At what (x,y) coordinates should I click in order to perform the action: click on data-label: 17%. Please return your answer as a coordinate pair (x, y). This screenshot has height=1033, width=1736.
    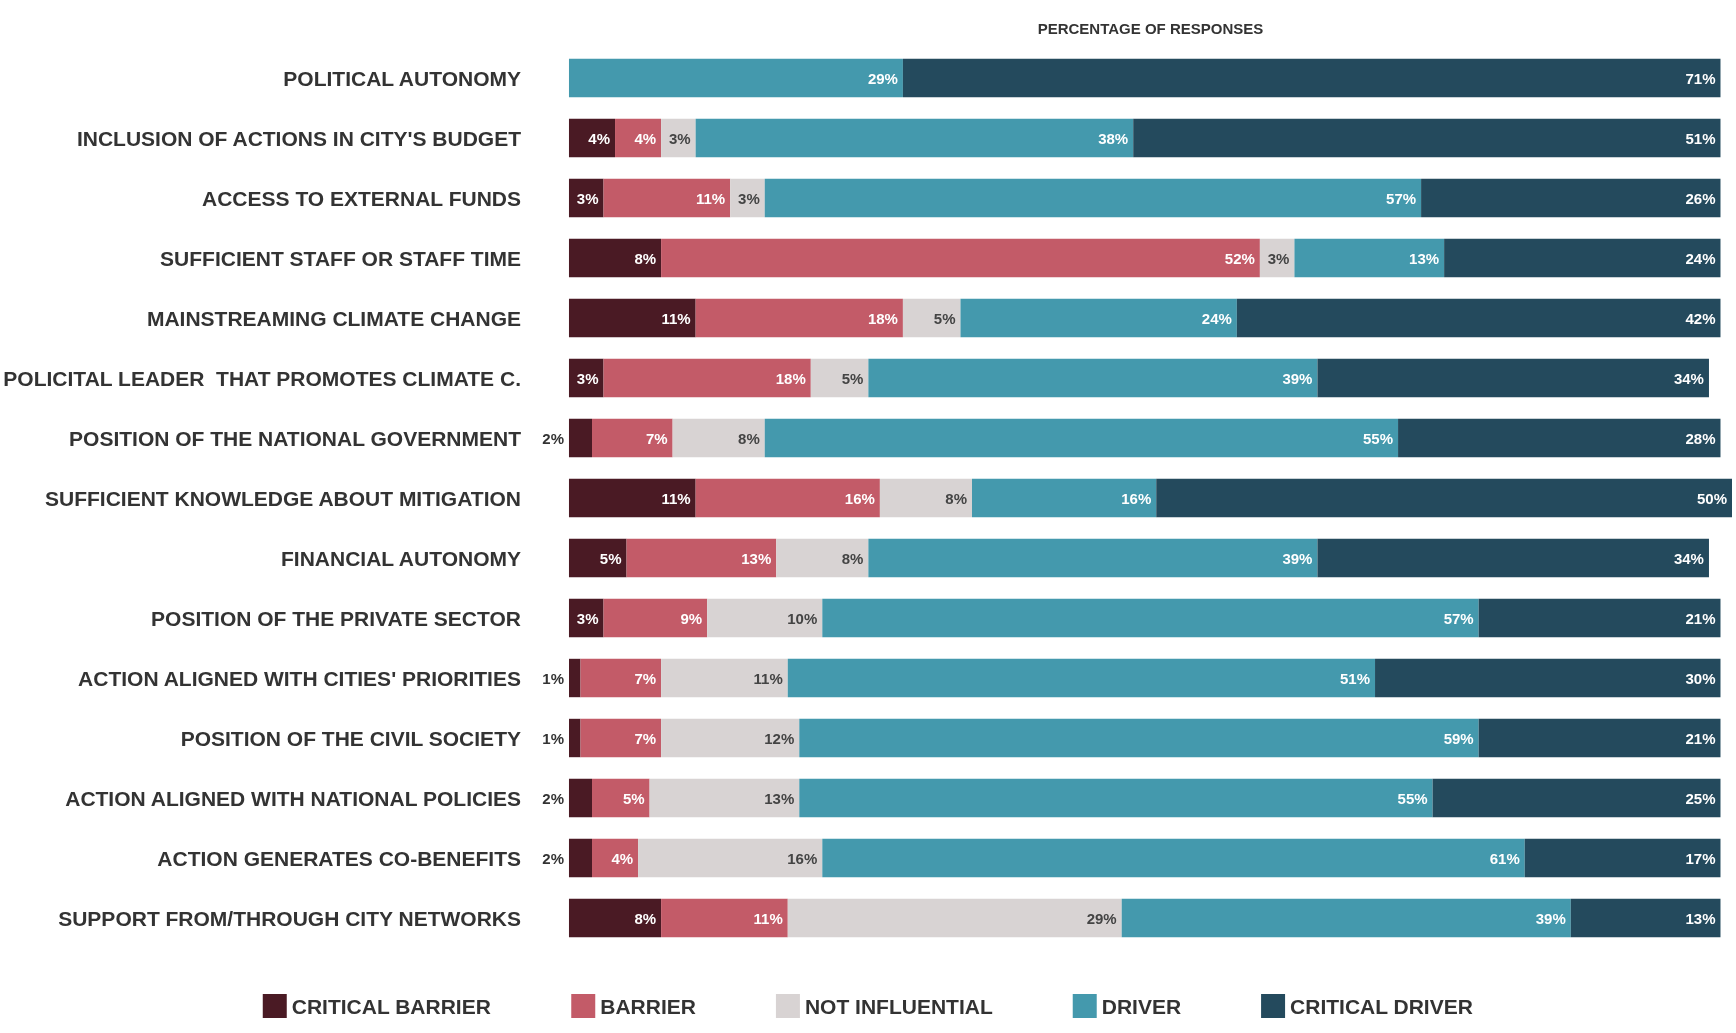
    Looking at the image, I should click on (1700, 858).